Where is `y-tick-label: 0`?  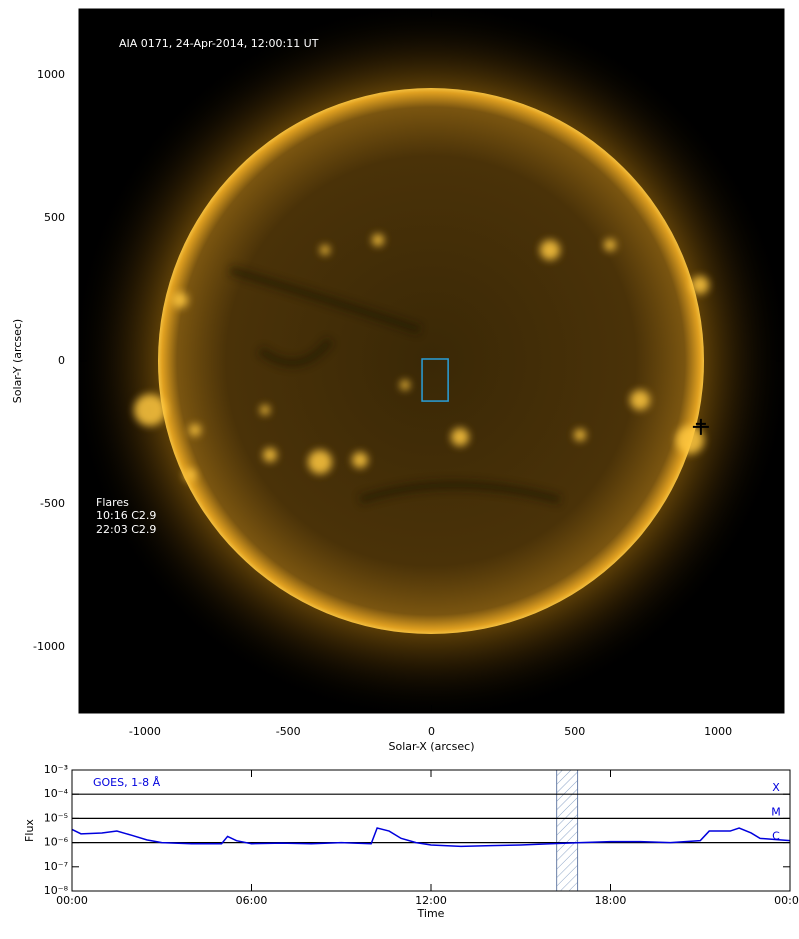 y-tick-label: 0 is located at coordinates (61, 360).